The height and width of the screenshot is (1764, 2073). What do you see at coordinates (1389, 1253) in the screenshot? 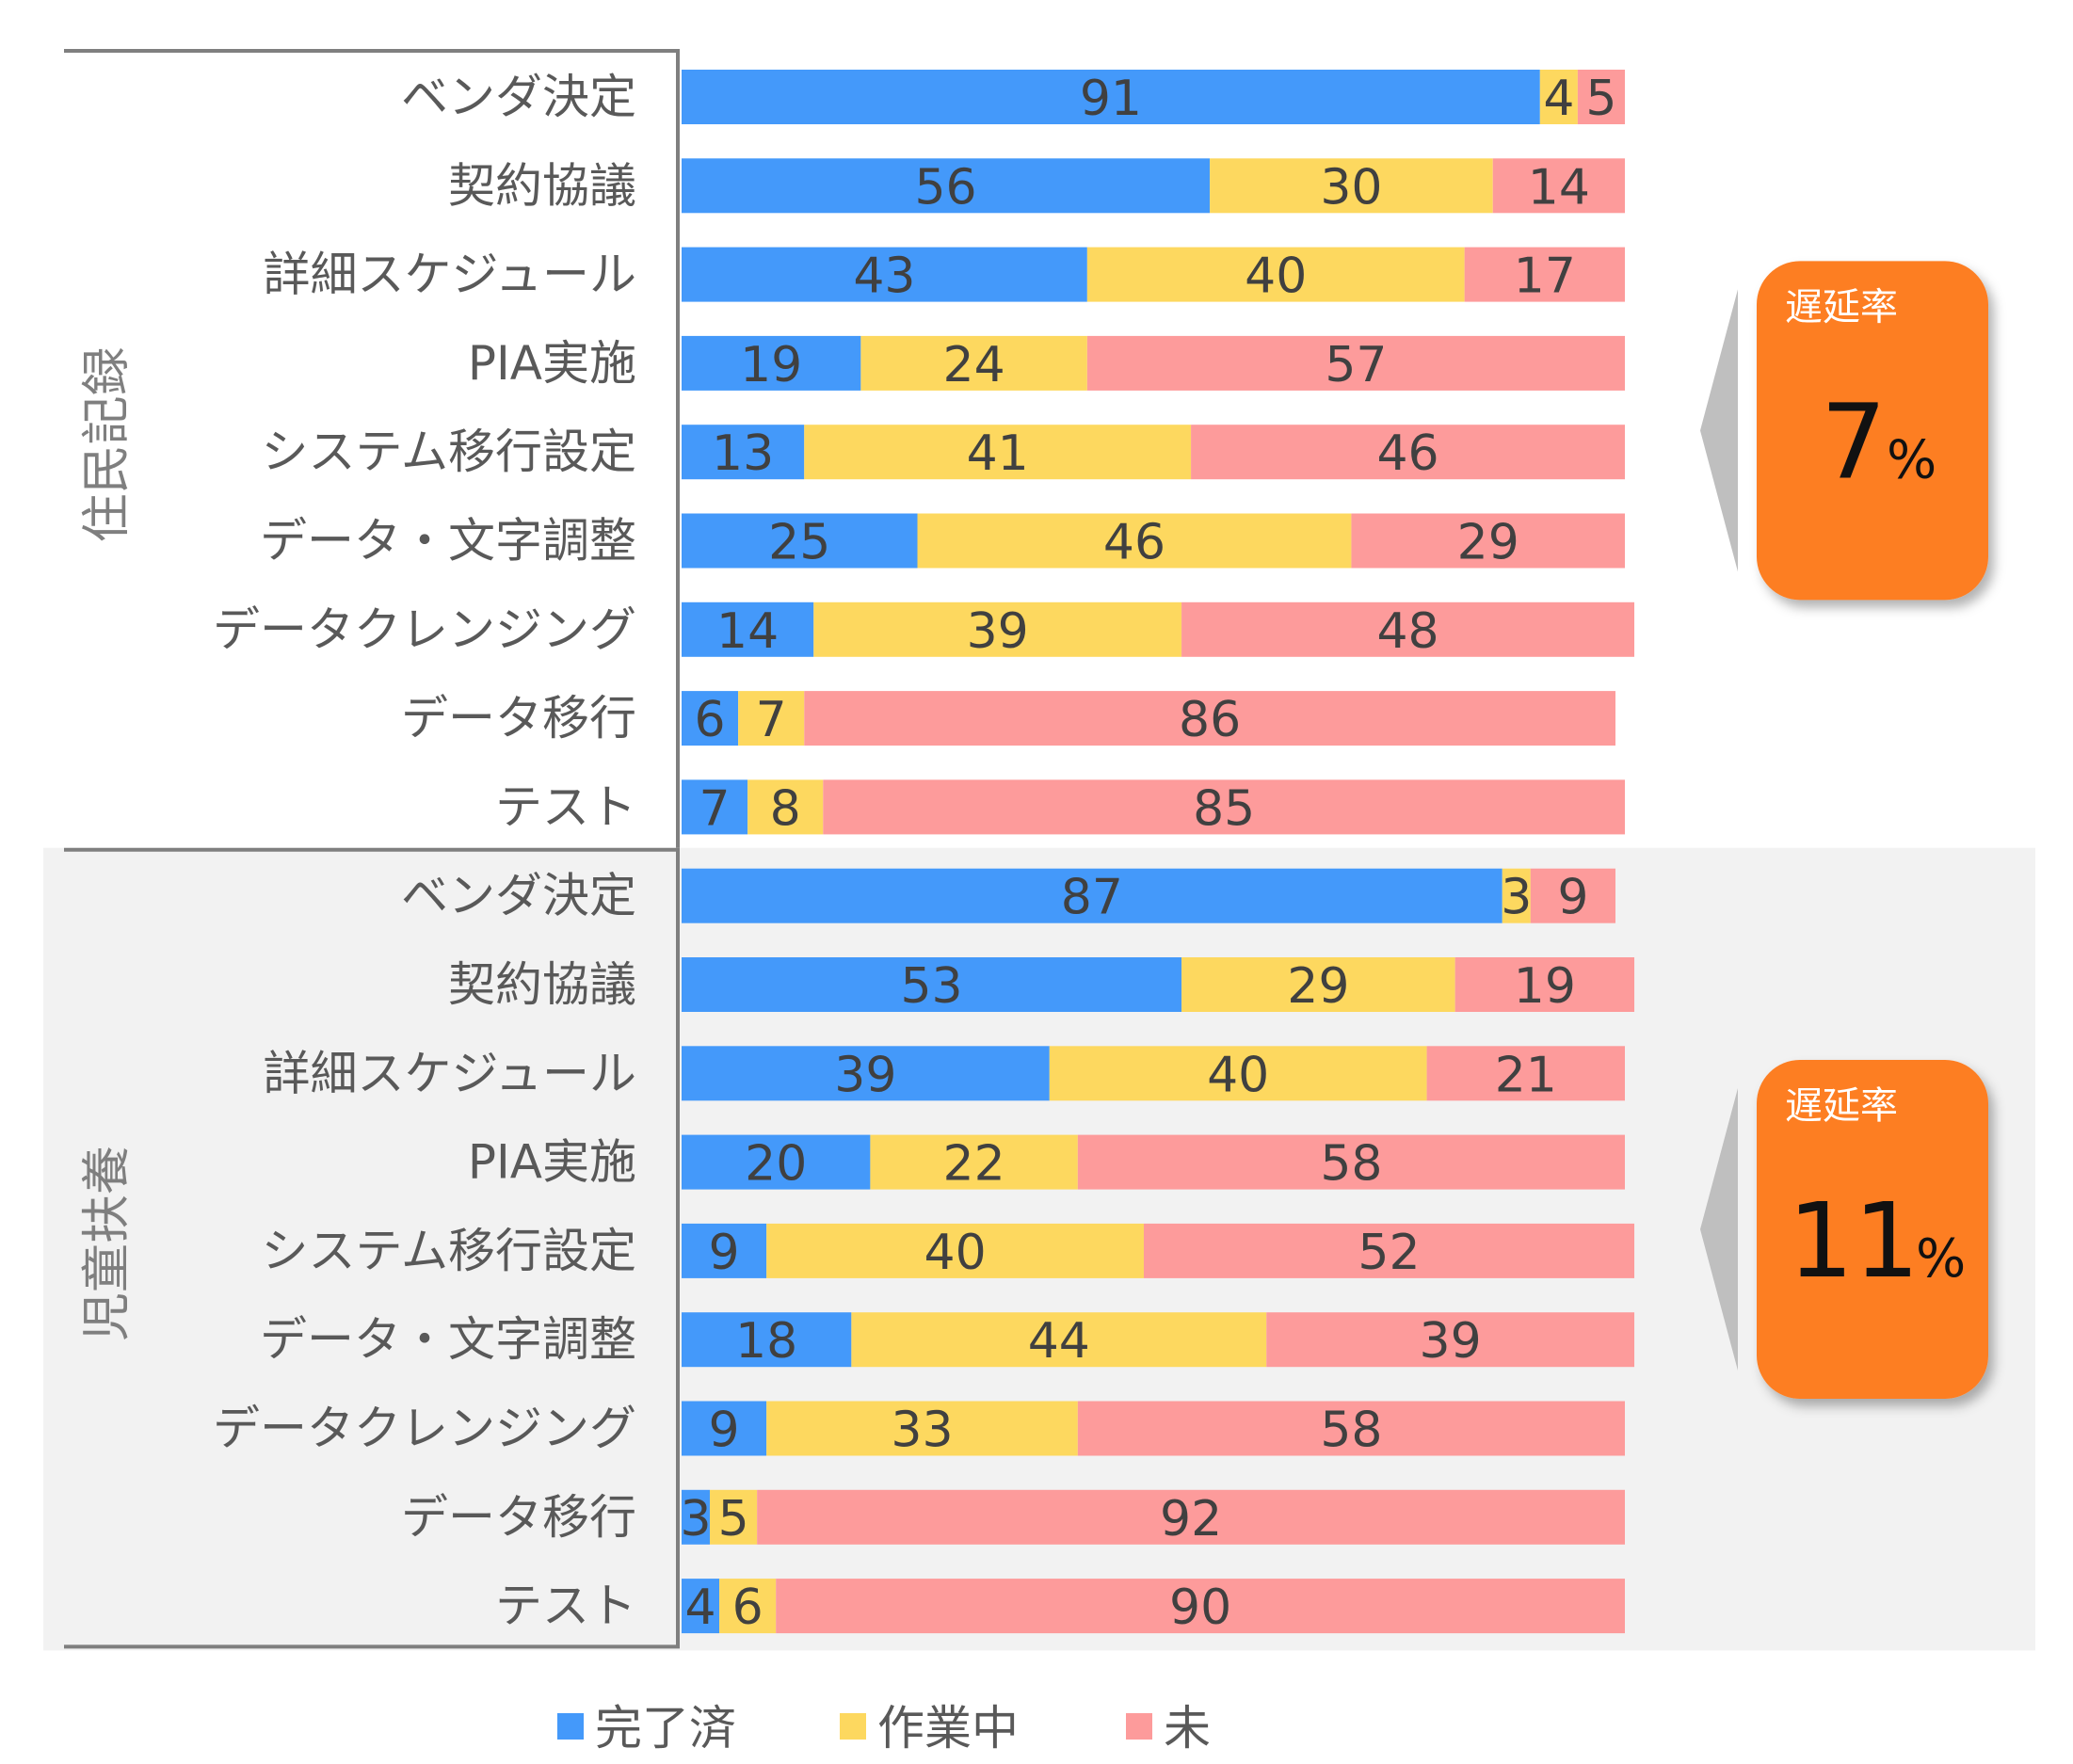
I see `data-label: 52` at bounding box center [1389, 1253].